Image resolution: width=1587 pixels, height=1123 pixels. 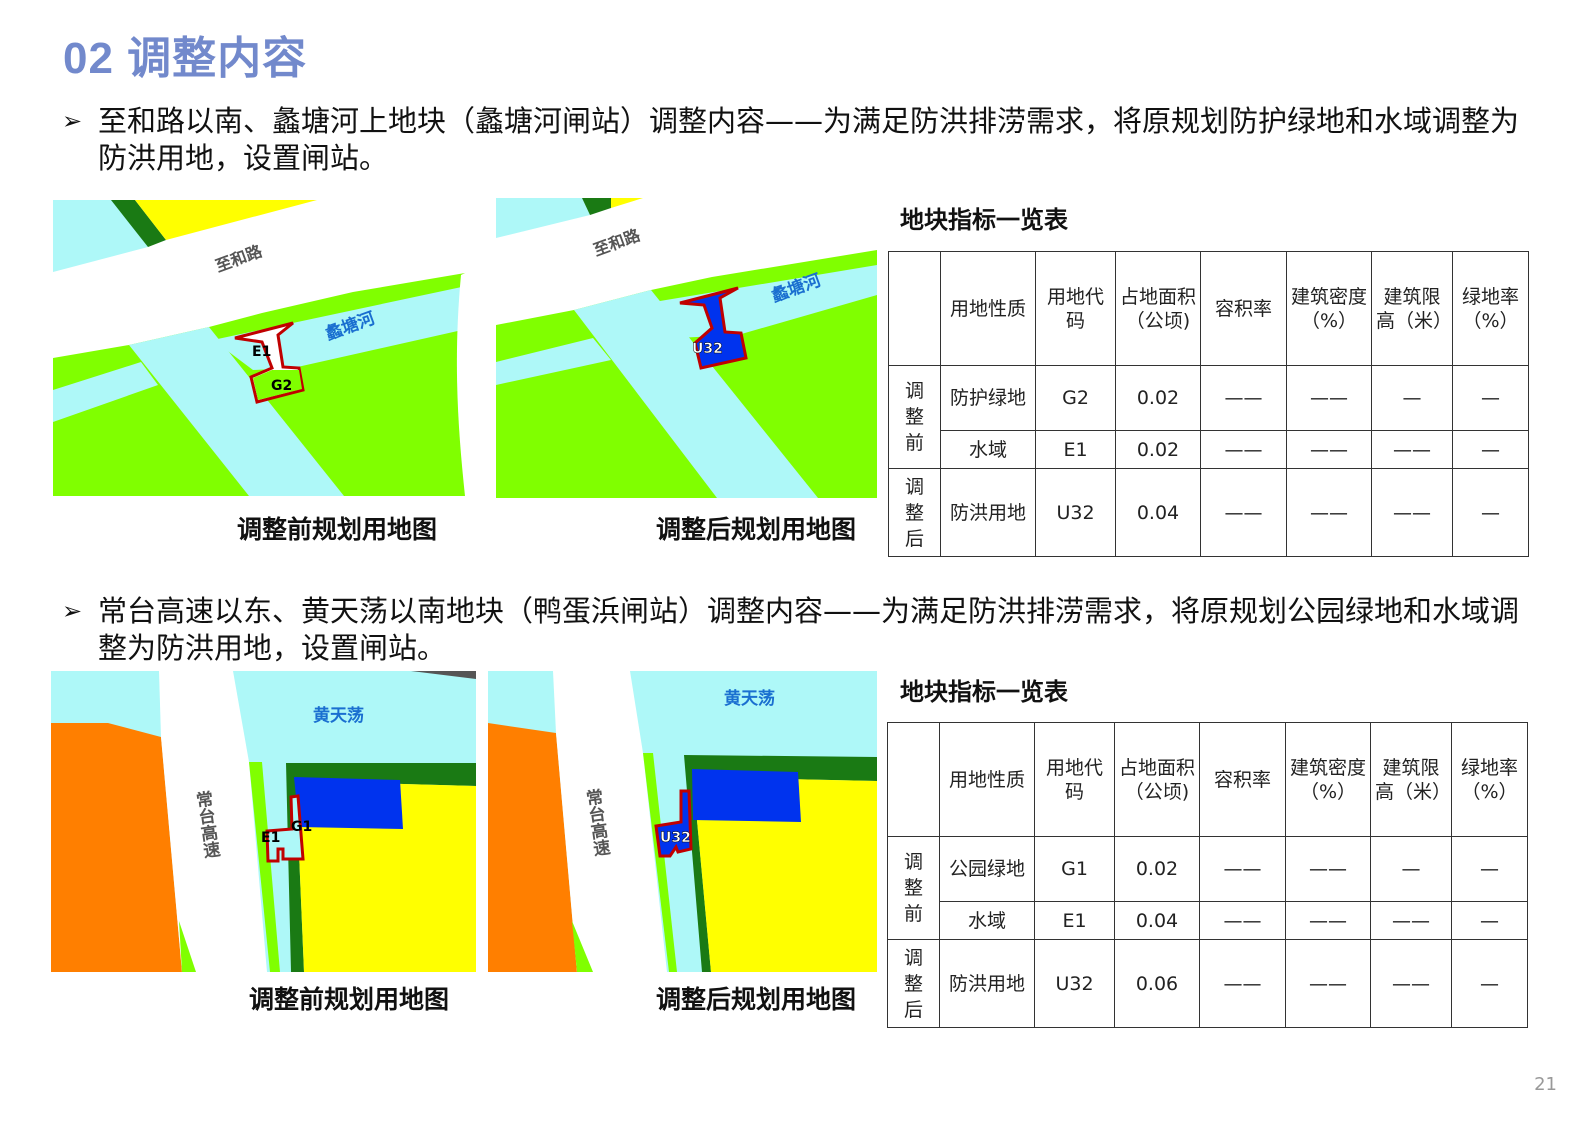 I want to click on table-row: 调整前 公园绿地 G1 0.02 —— —— — —, so click(x=1207, y=888).